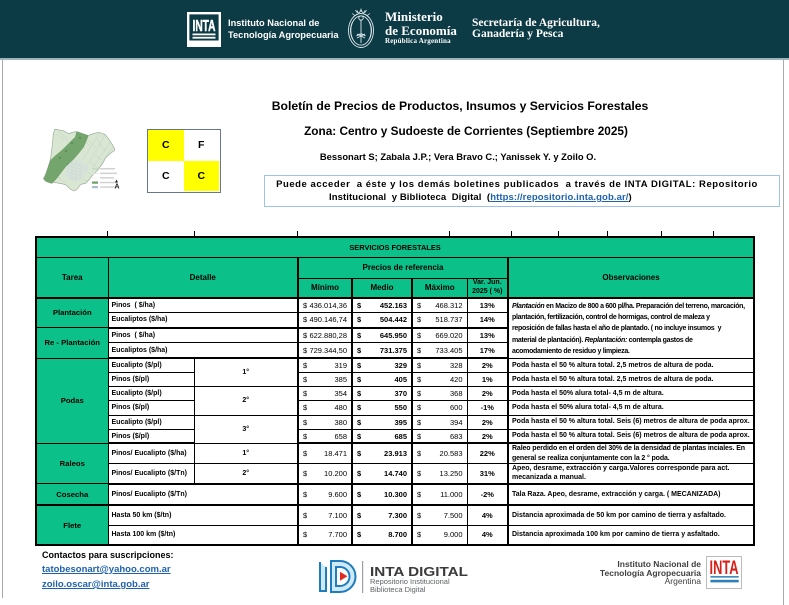 The width and height of the screenshot is (789, 605). I want to click on svg-text: INTA DIGITAL, so click(419, 571).